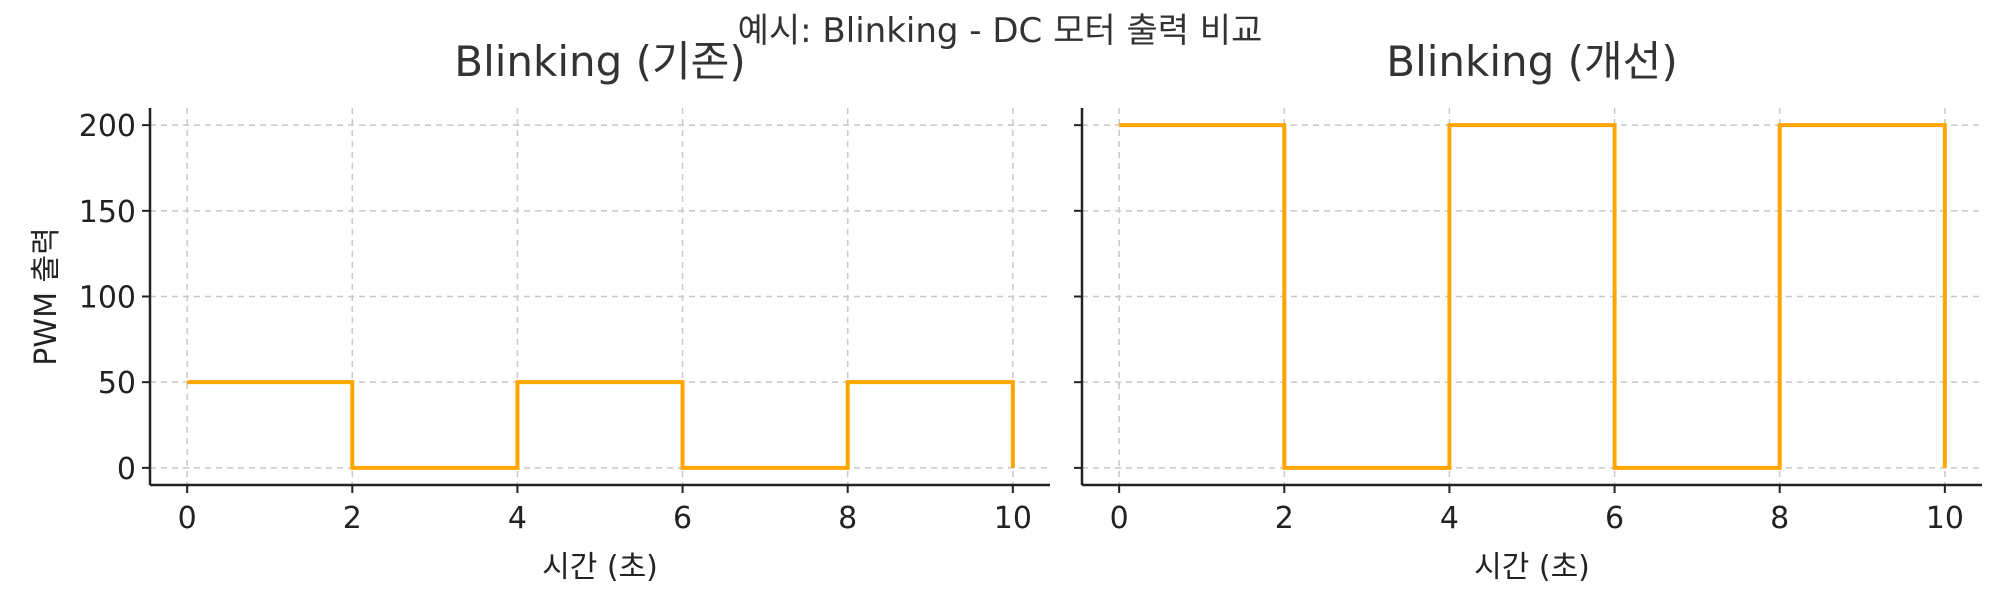 This screenshot has width=2000, height=600. I want to click on series-layer, so click(601, 425).